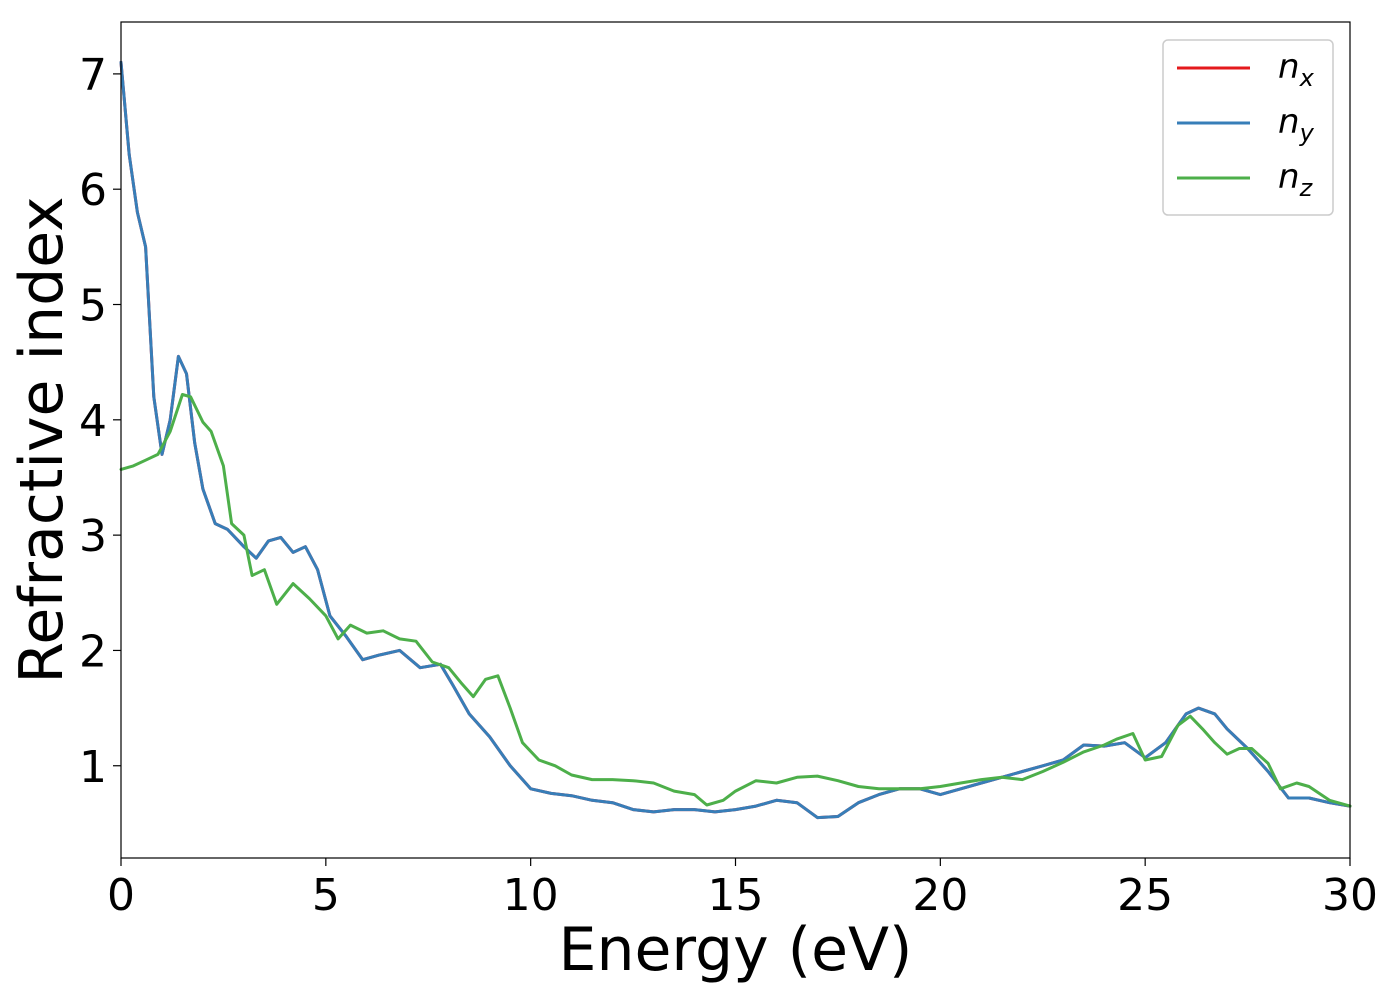  What do you see at coordinates (93, 651) in the screenshot?
I see `y-tick-label: 2` at bounding box center [93, 651].